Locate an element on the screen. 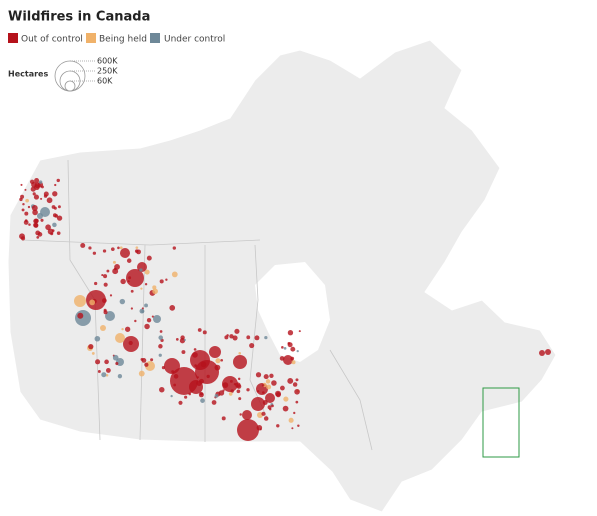 The width and height of the screenshot is (597, 516). size-label: 60K is located at coordinates (105, 81).